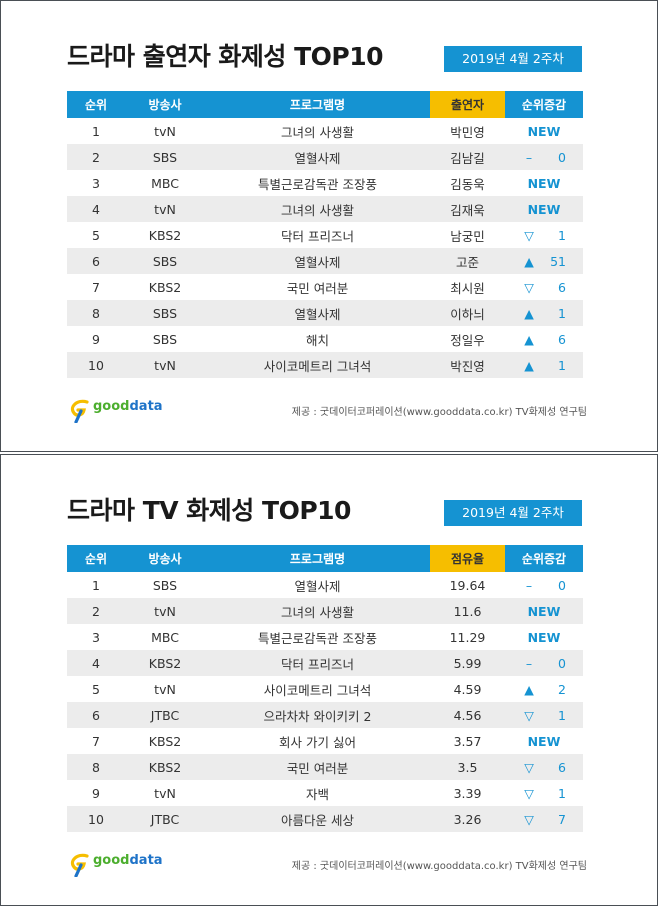  What do you see at coordinates (467, 365) in the screenshot?
I see `value-cell: 박진영` at bounding box center [467, 365].